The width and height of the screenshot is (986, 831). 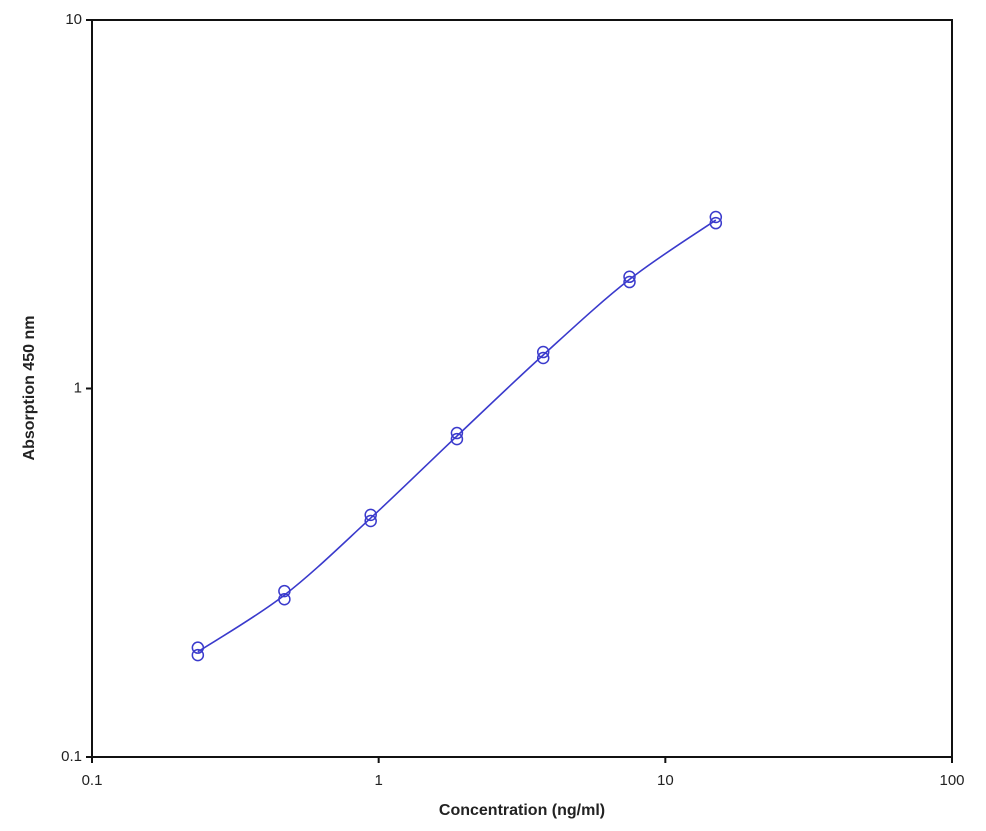 I want to click on x-tick-label: 1, so click(x=378, y=780).